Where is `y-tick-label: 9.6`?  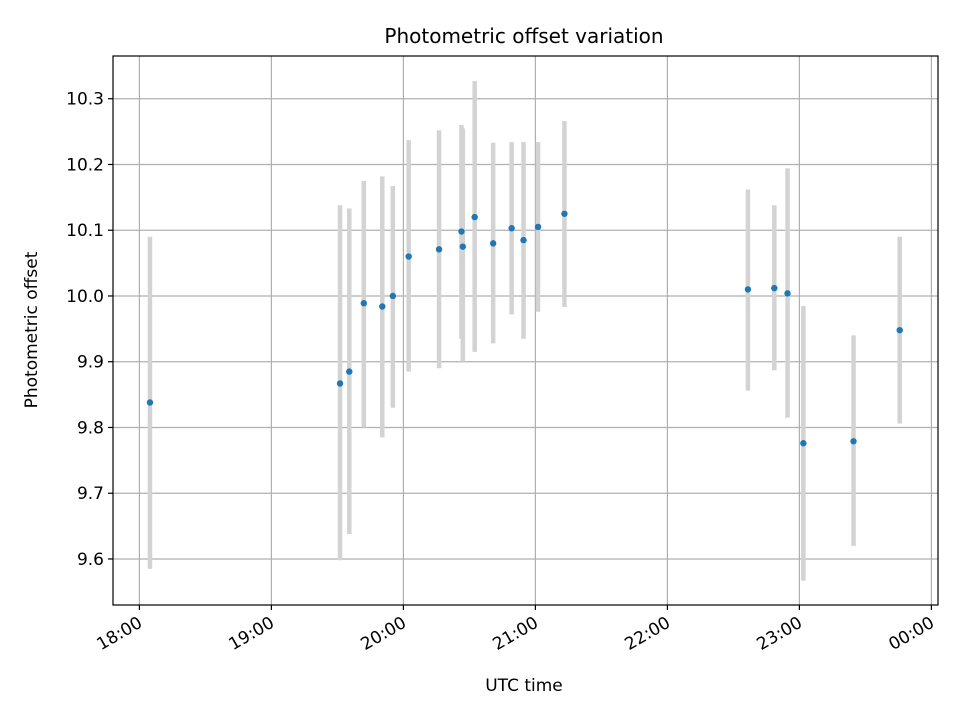
y-tick-label: 9.6 is located at coordinates (90, 560).